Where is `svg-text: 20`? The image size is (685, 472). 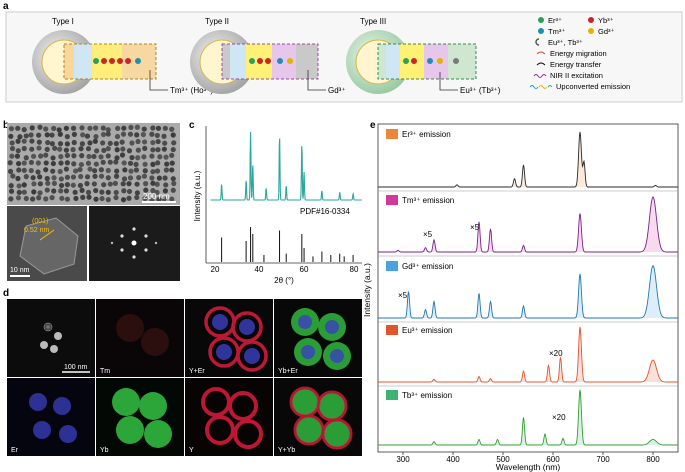 svg-text: 20 is located at coordinates (215, 269).